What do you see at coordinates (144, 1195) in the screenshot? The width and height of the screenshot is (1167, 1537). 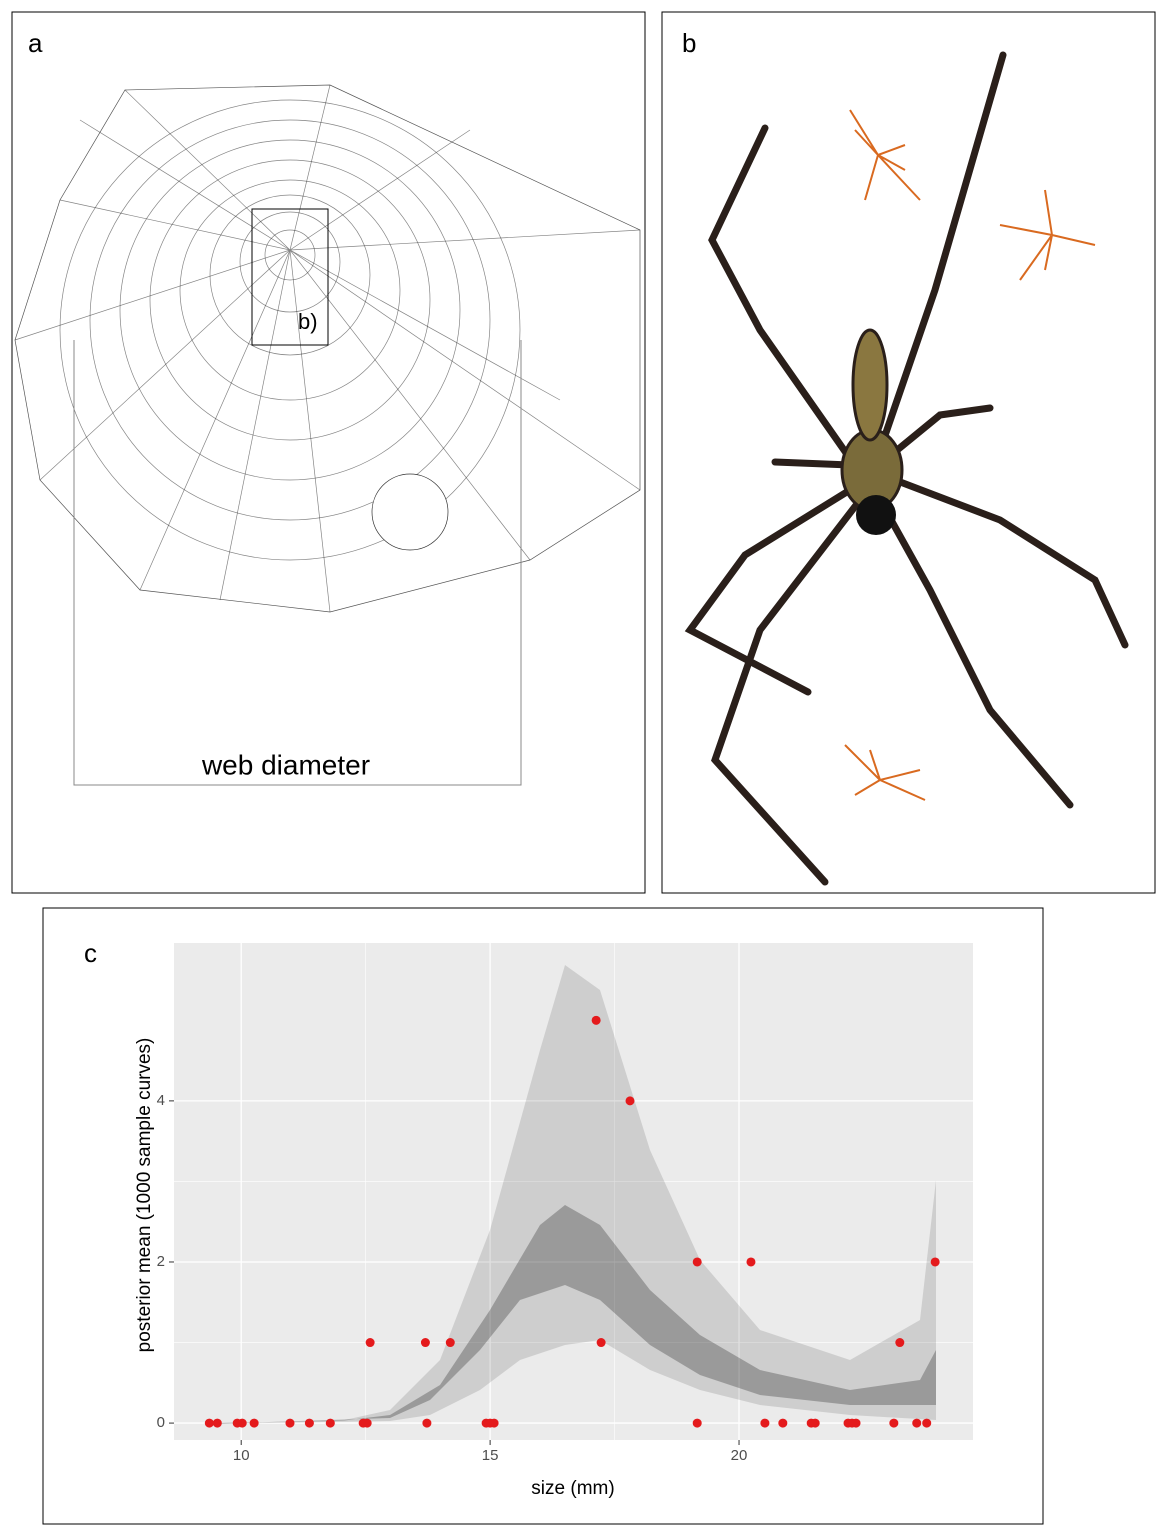 I see `y-axis-title: posterior mean (1000 sample curves)` at bounding box center [144, 1195].